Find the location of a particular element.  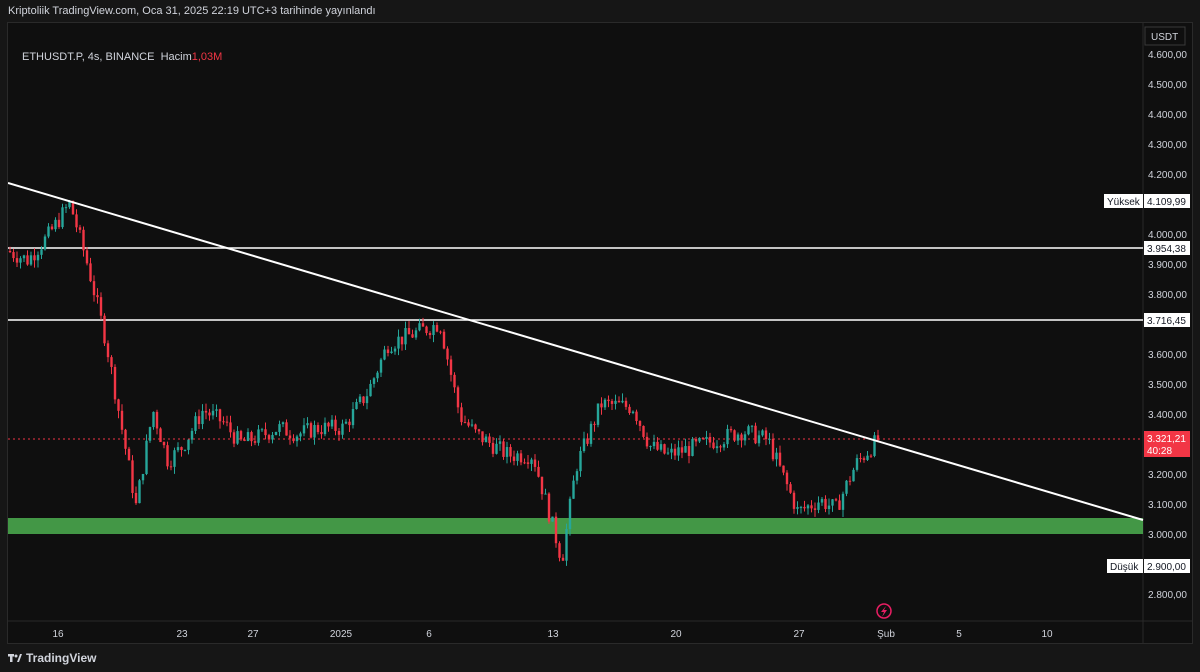

time-tick: Şub is located at coordinates (886, 634).